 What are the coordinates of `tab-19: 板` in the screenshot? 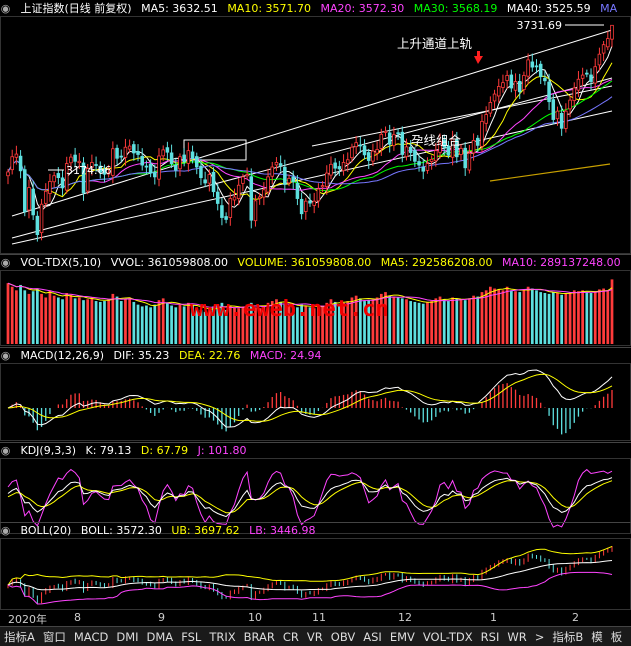 It's located at (616, 636).